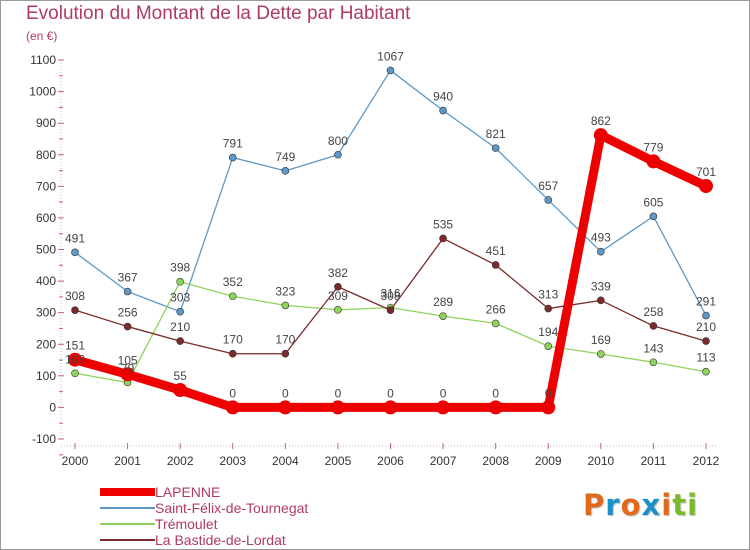 This screenshot has width=750, height=550. I want to click on data-label: 170, so click(233, 340).